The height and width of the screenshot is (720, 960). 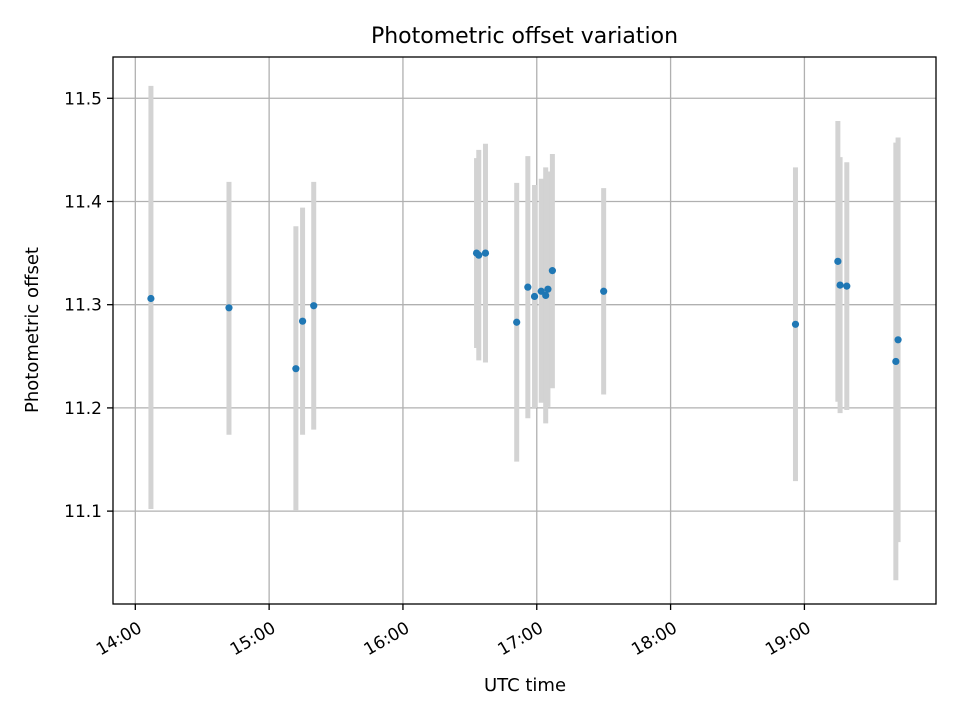 What do you see at coordinates (524, 36) in the screenshot?
I see `chart-title: Photometric offset variation` at bounding box center [524, 36].